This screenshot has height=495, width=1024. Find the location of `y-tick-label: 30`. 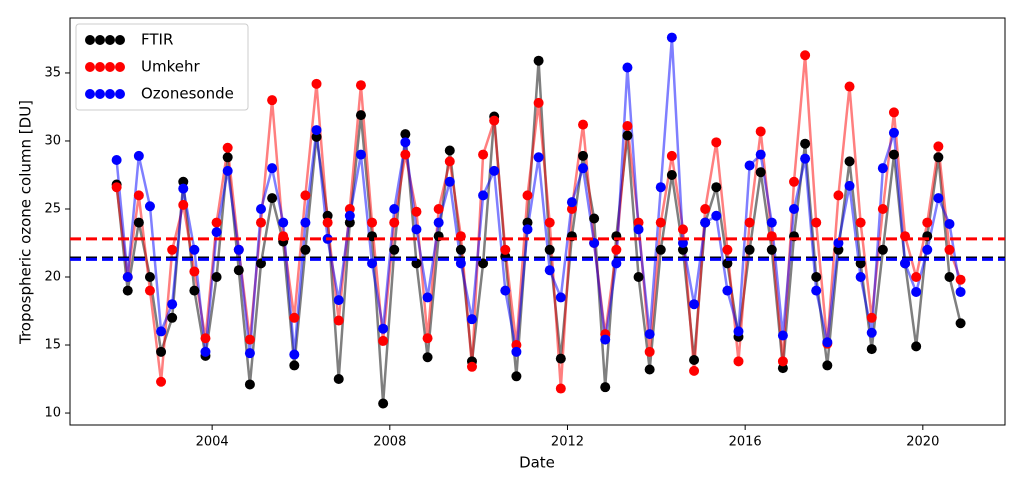

y-tick-label: 30 is located at coordinates (52, 140).